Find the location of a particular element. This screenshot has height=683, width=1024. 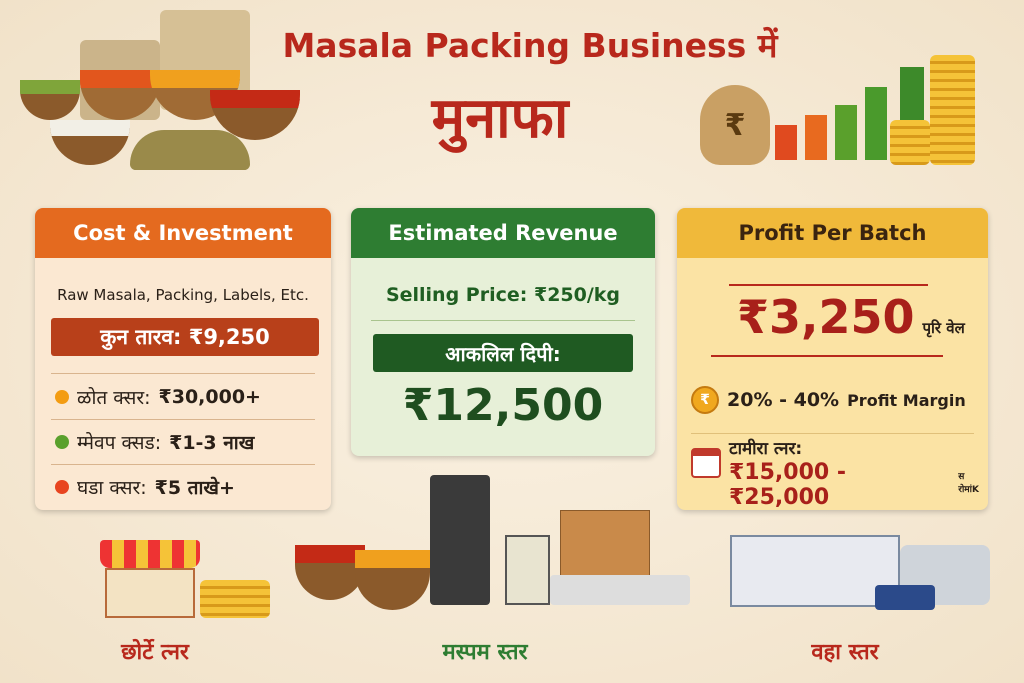

title-line1: Masala Packing Business में is located at coordinates (530, 45).